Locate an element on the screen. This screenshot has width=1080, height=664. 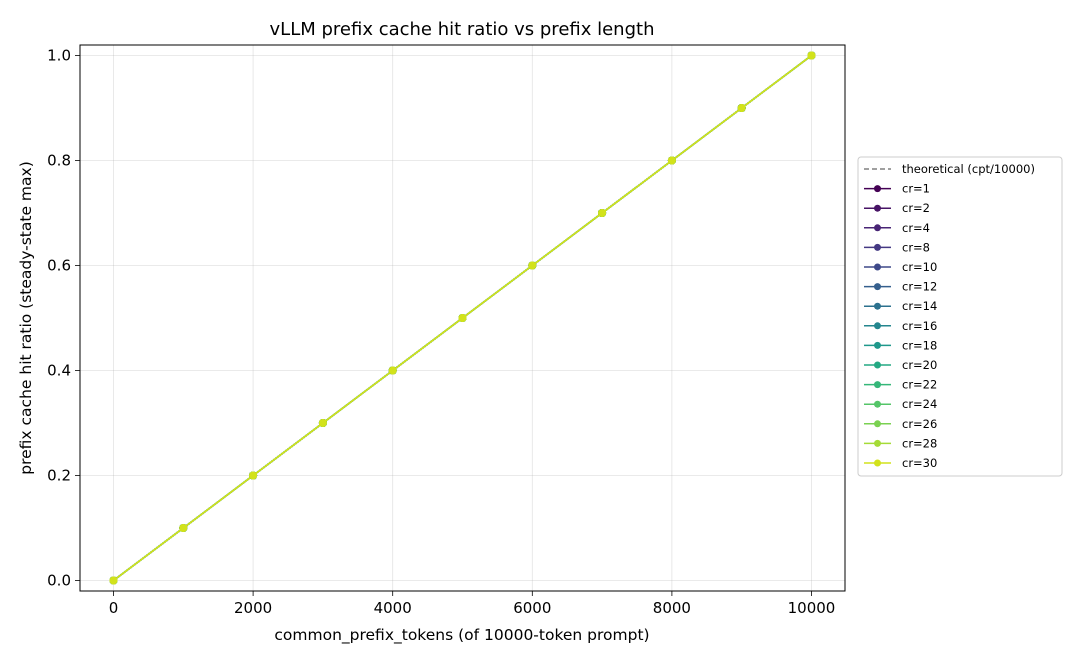
legend-item: cr=4 is located at coordinates (897, 228).